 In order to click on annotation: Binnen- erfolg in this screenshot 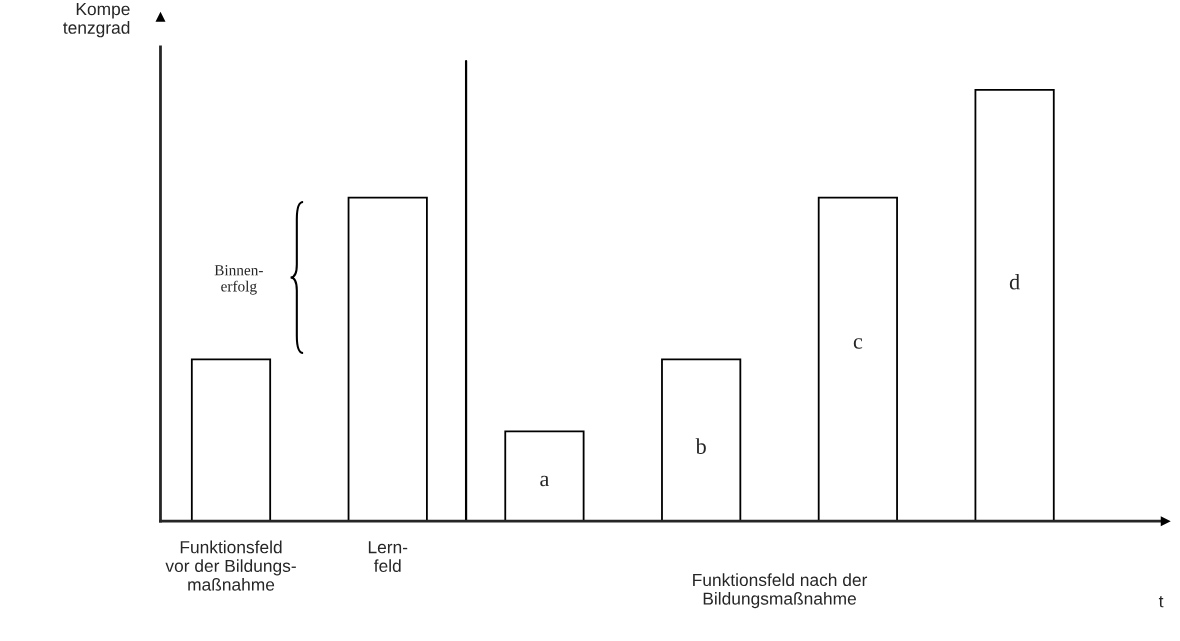, I will do `click(238, 280)`.